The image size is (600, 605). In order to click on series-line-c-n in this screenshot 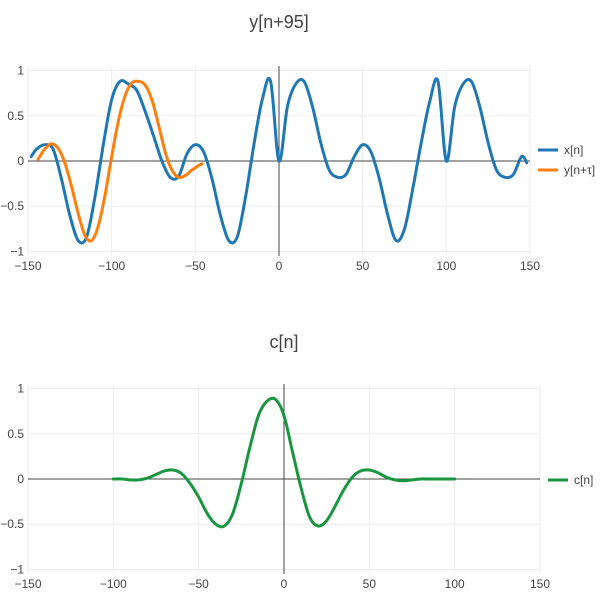, I will do `click(284, 462)`.